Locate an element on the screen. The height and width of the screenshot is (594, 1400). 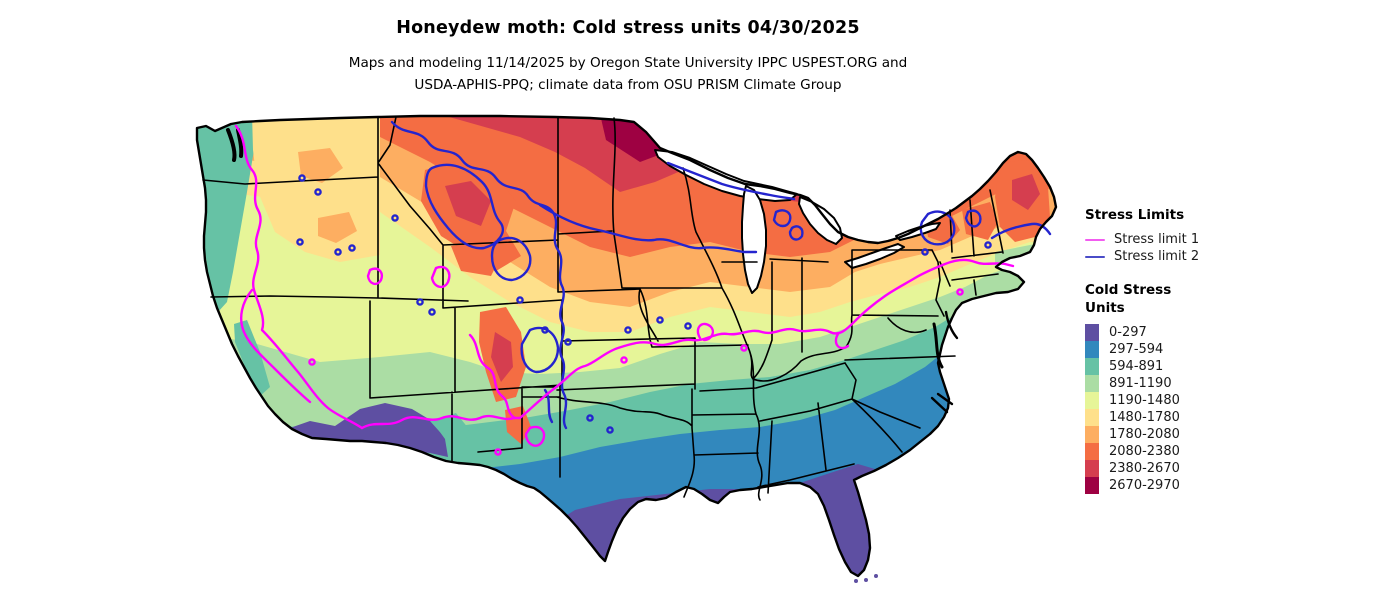
chesapeake-bay is located at coordinates (938, 345).